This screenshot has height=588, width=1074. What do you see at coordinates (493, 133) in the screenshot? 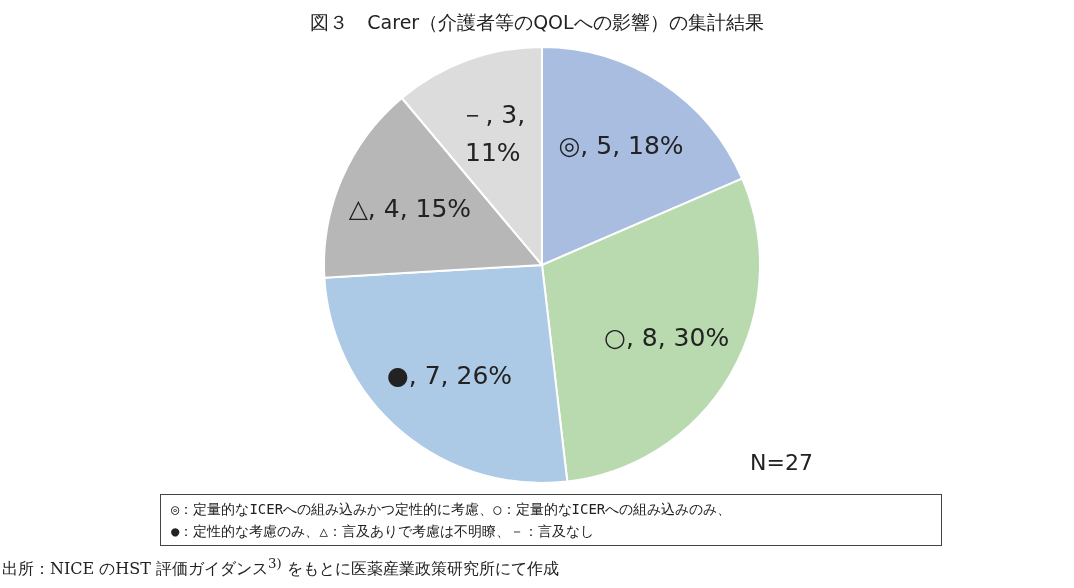
I see `slice-label: －, 3, 11%` at bounding box center [493, 133].